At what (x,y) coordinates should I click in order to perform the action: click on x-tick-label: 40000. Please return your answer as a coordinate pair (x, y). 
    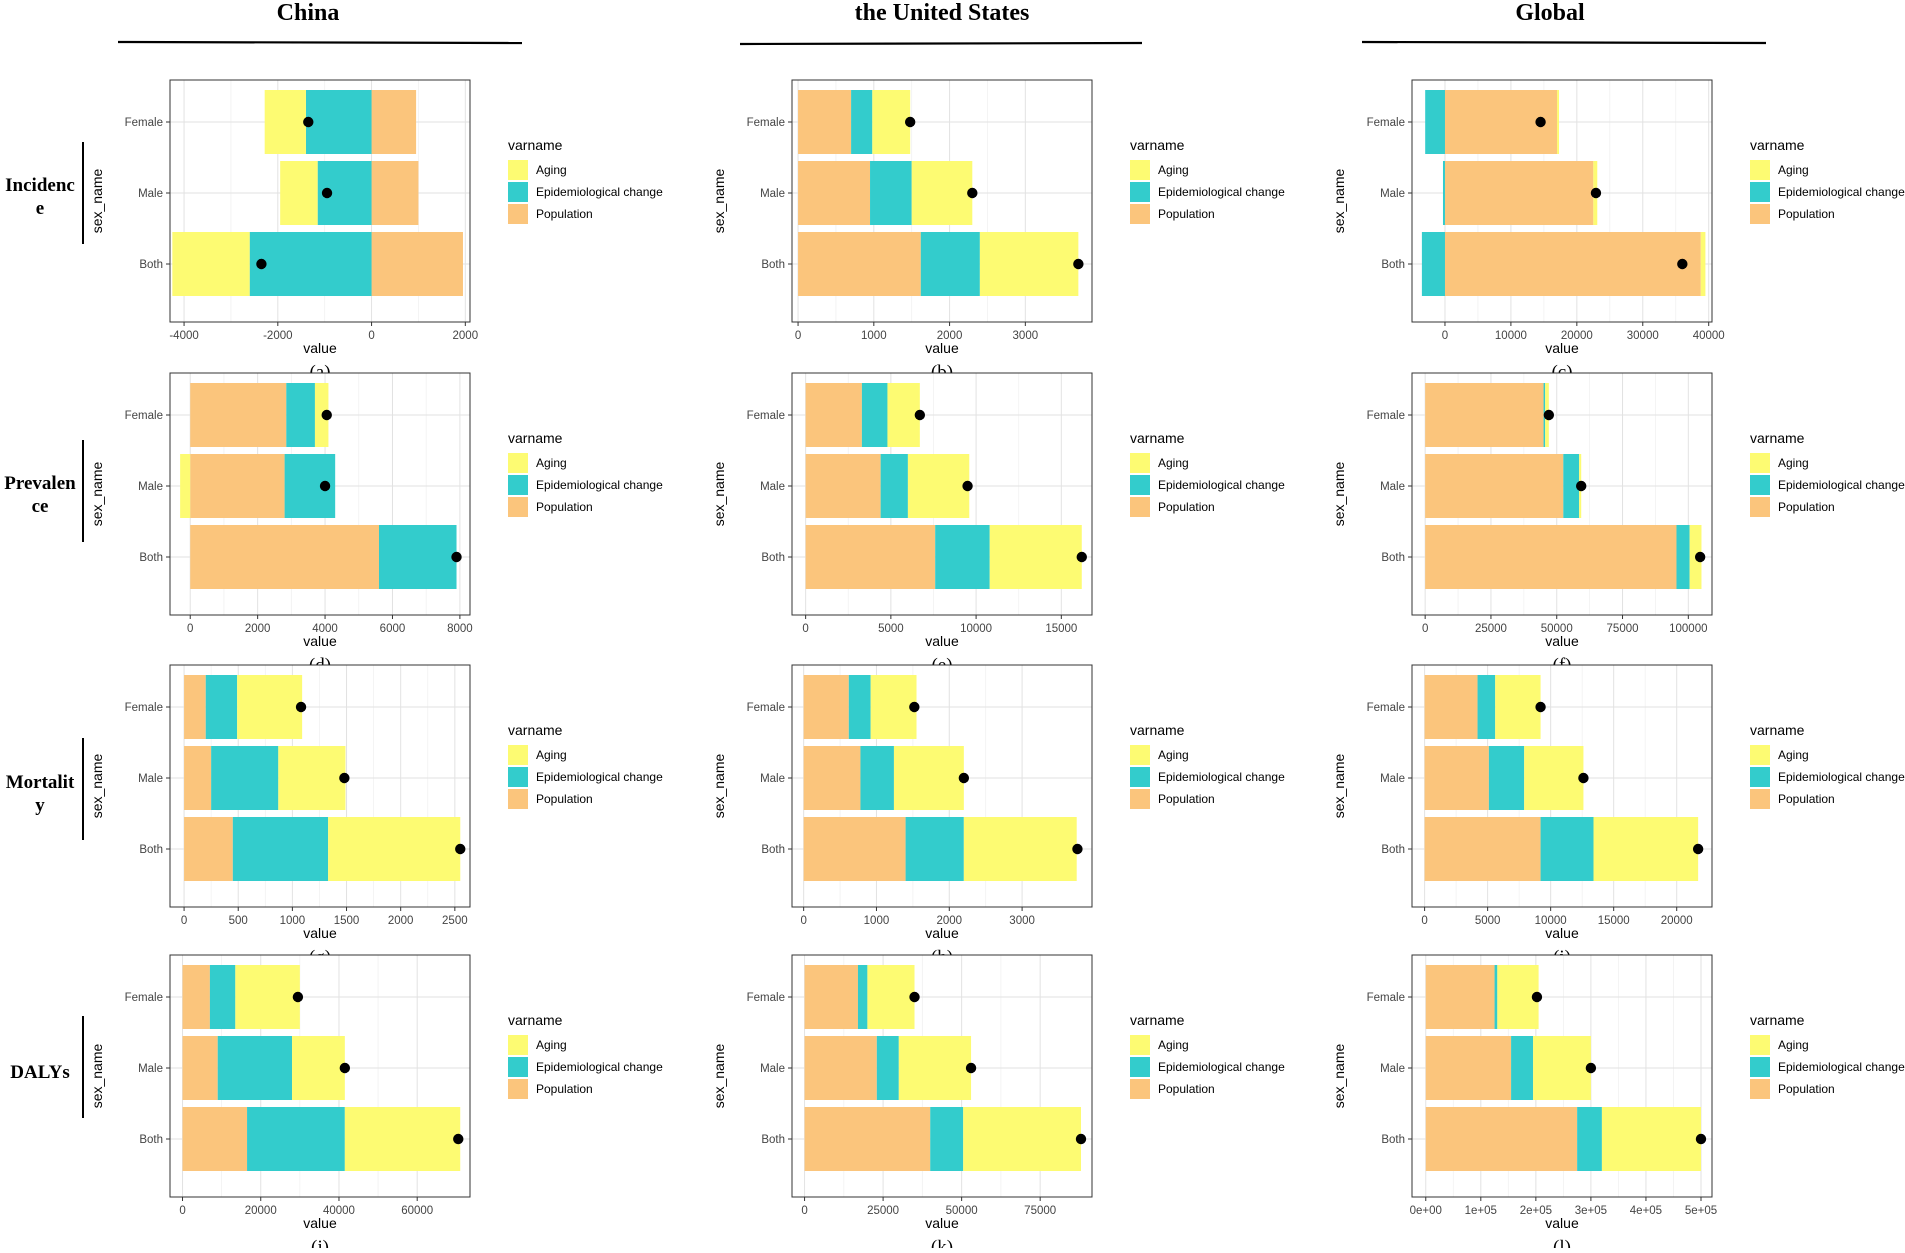
    Looking at the image, I should click on (1709, 336).